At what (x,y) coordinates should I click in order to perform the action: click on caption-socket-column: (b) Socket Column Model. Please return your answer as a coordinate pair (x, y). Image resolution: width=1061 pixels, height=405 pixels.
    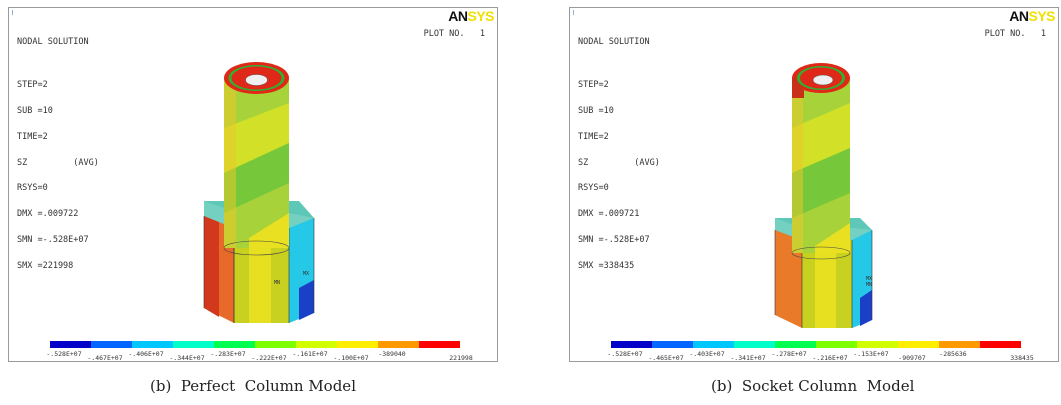
    Looking at the image, I should click on (813, 386).